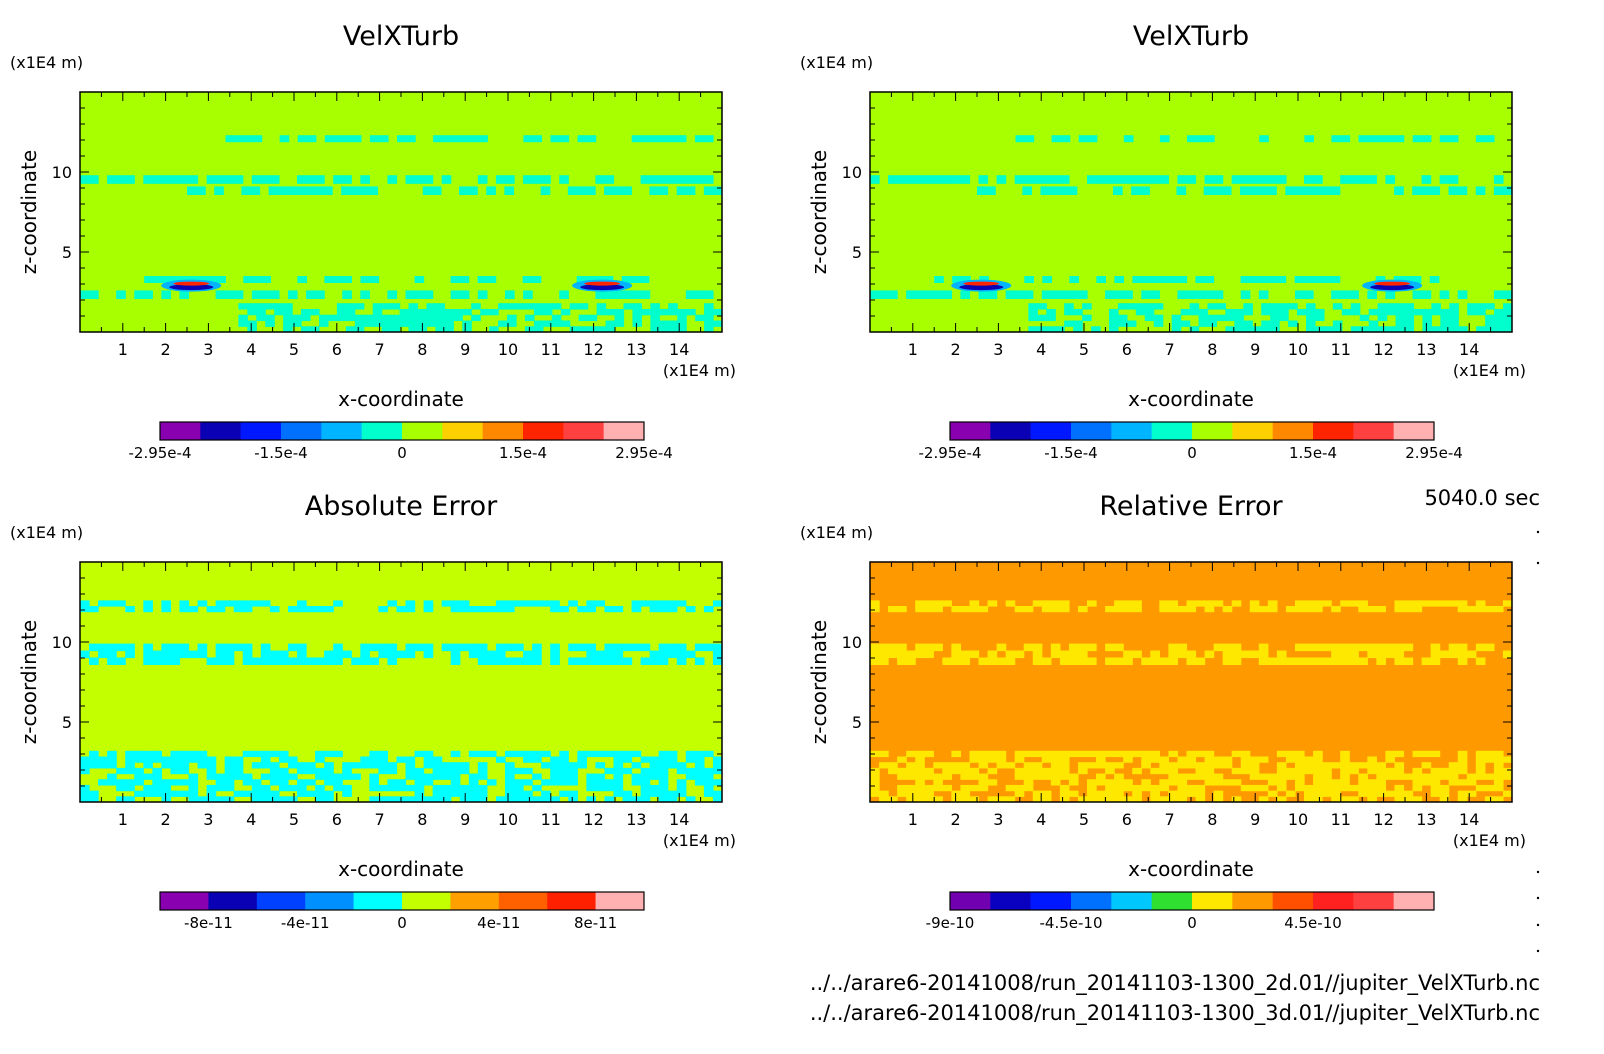 The image size is (1604, 1054). I want to click on x-tick-label: 2, so click(166, 819).